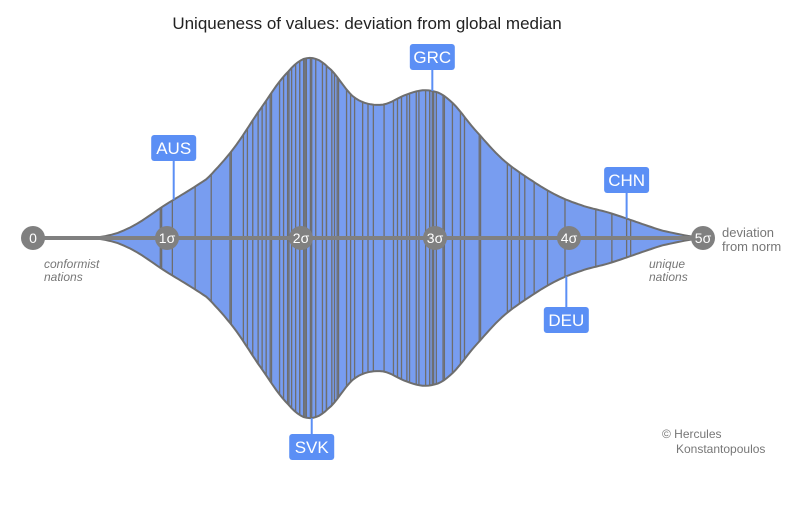  What do you see at coordinates (720, 449) in the screenshot?
I see `credit-line2: Konstantopoulos` at bounding box center [720, 449].